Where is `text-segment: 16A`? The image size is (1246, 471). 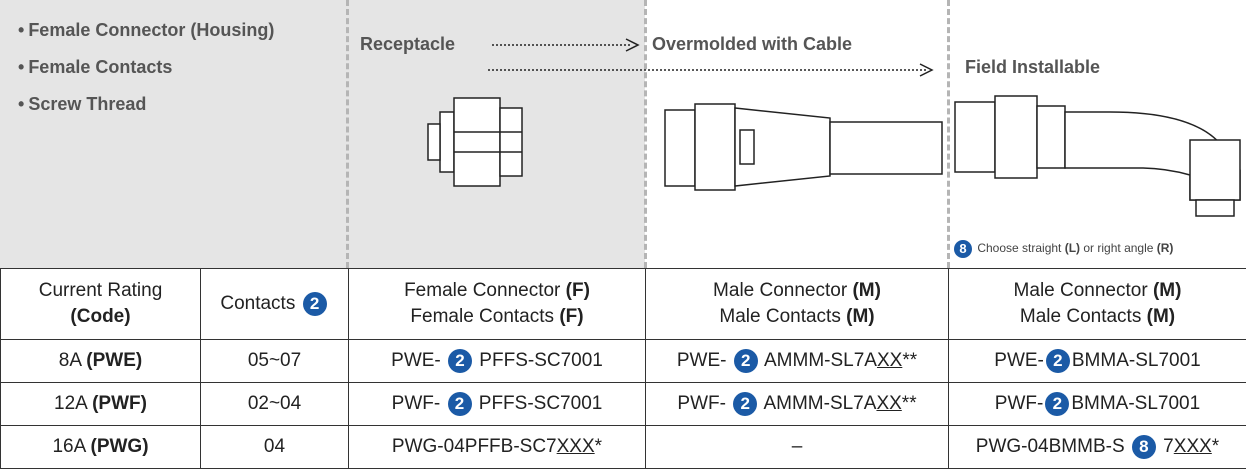 text-segment: 16A is located at coordinates (71, 446).